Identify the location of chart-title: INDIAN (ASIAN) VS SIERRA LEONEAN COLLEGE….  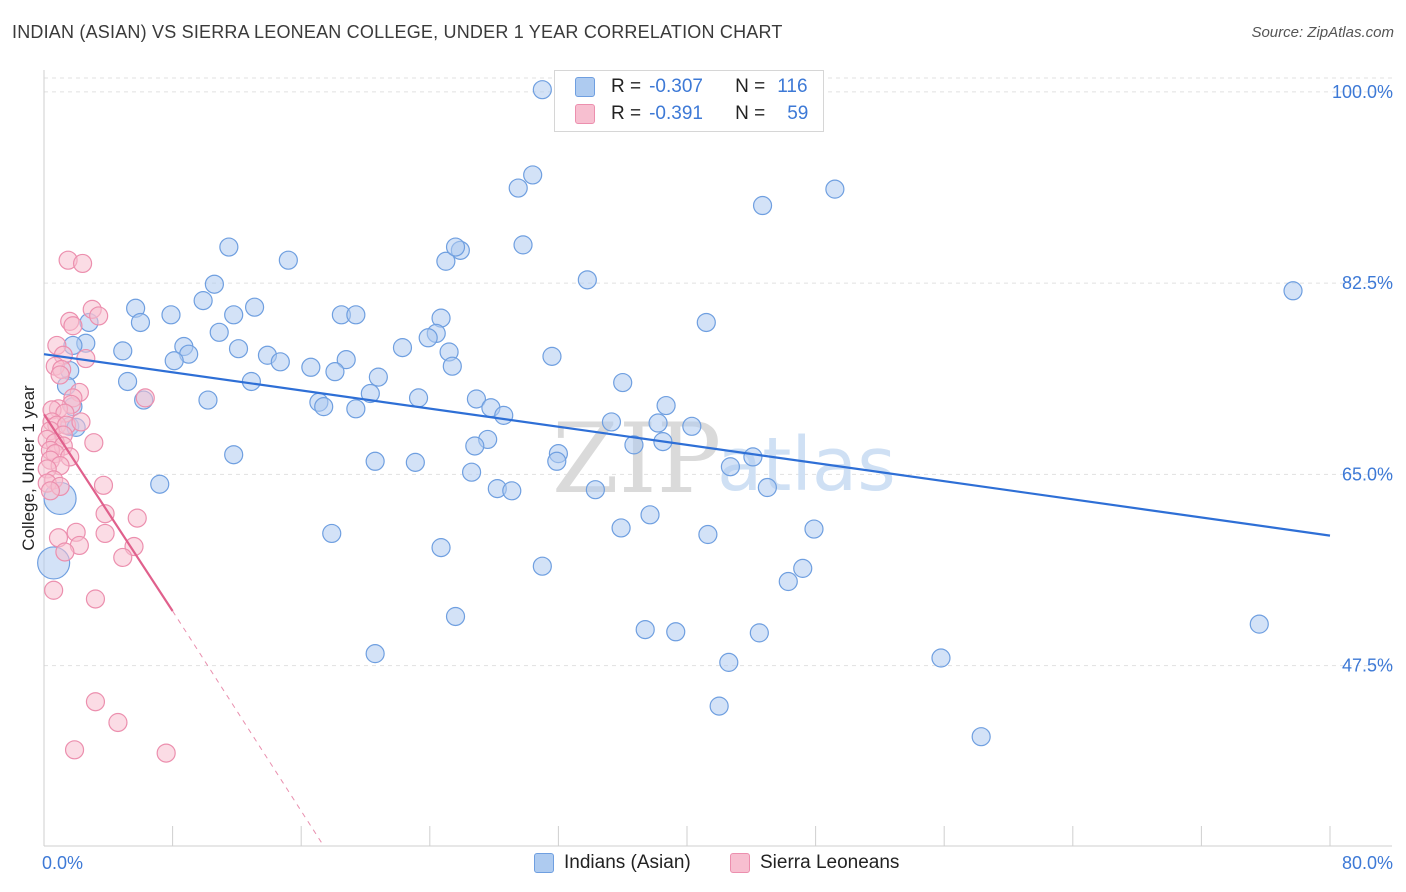
(397, 32).